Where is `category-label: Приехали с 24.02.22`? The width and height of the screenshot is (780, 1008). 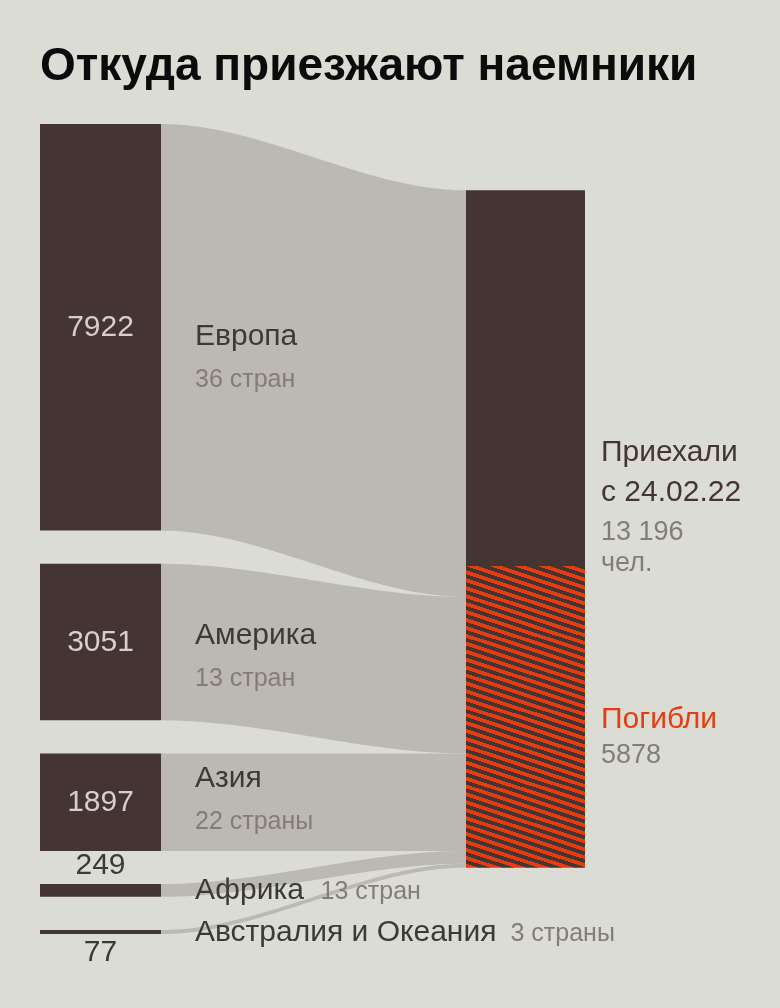
category-label: Приехали с 24.02.22 is located at coordinates (671, 470).